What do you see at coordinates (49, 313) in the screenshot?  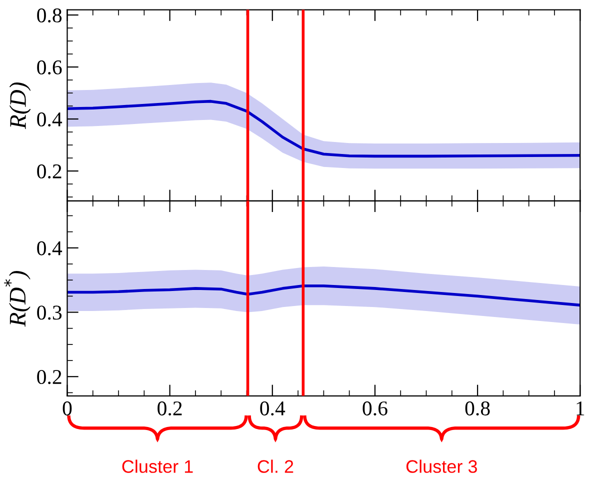 I see `y-tick-label: 0.3` at bounding box center [49, 313].